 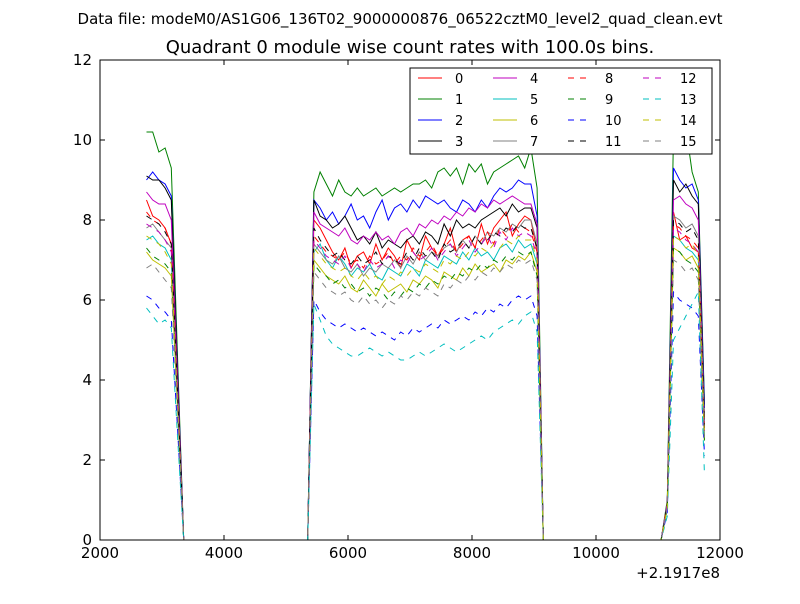 What do you see at coordinates (472, 553) in the screenshot?
I see `x-tick-label: 8000` at bounding box center [472, 553].